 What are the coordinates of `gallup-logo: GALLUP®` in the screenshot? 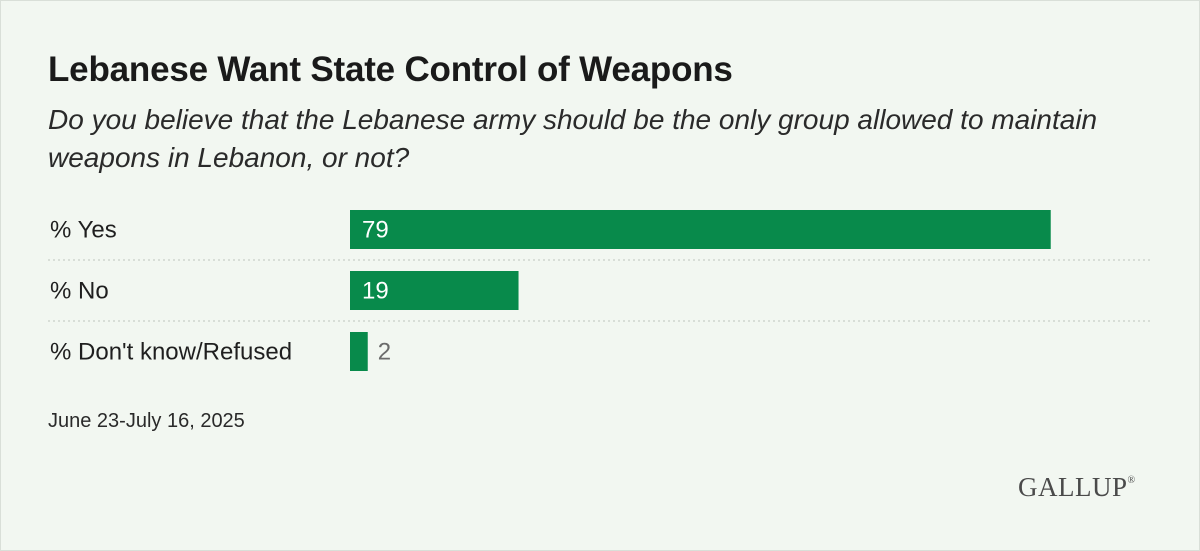 It's located at (1077, 487).